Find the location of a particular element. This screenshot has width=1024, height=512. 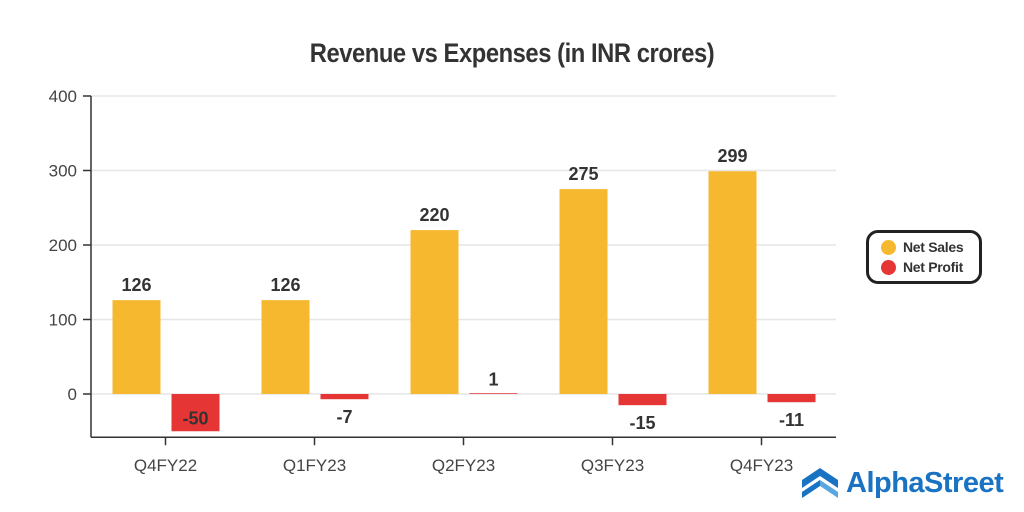

brand-name: AlphaStreet is located at coordinates (925, 482).